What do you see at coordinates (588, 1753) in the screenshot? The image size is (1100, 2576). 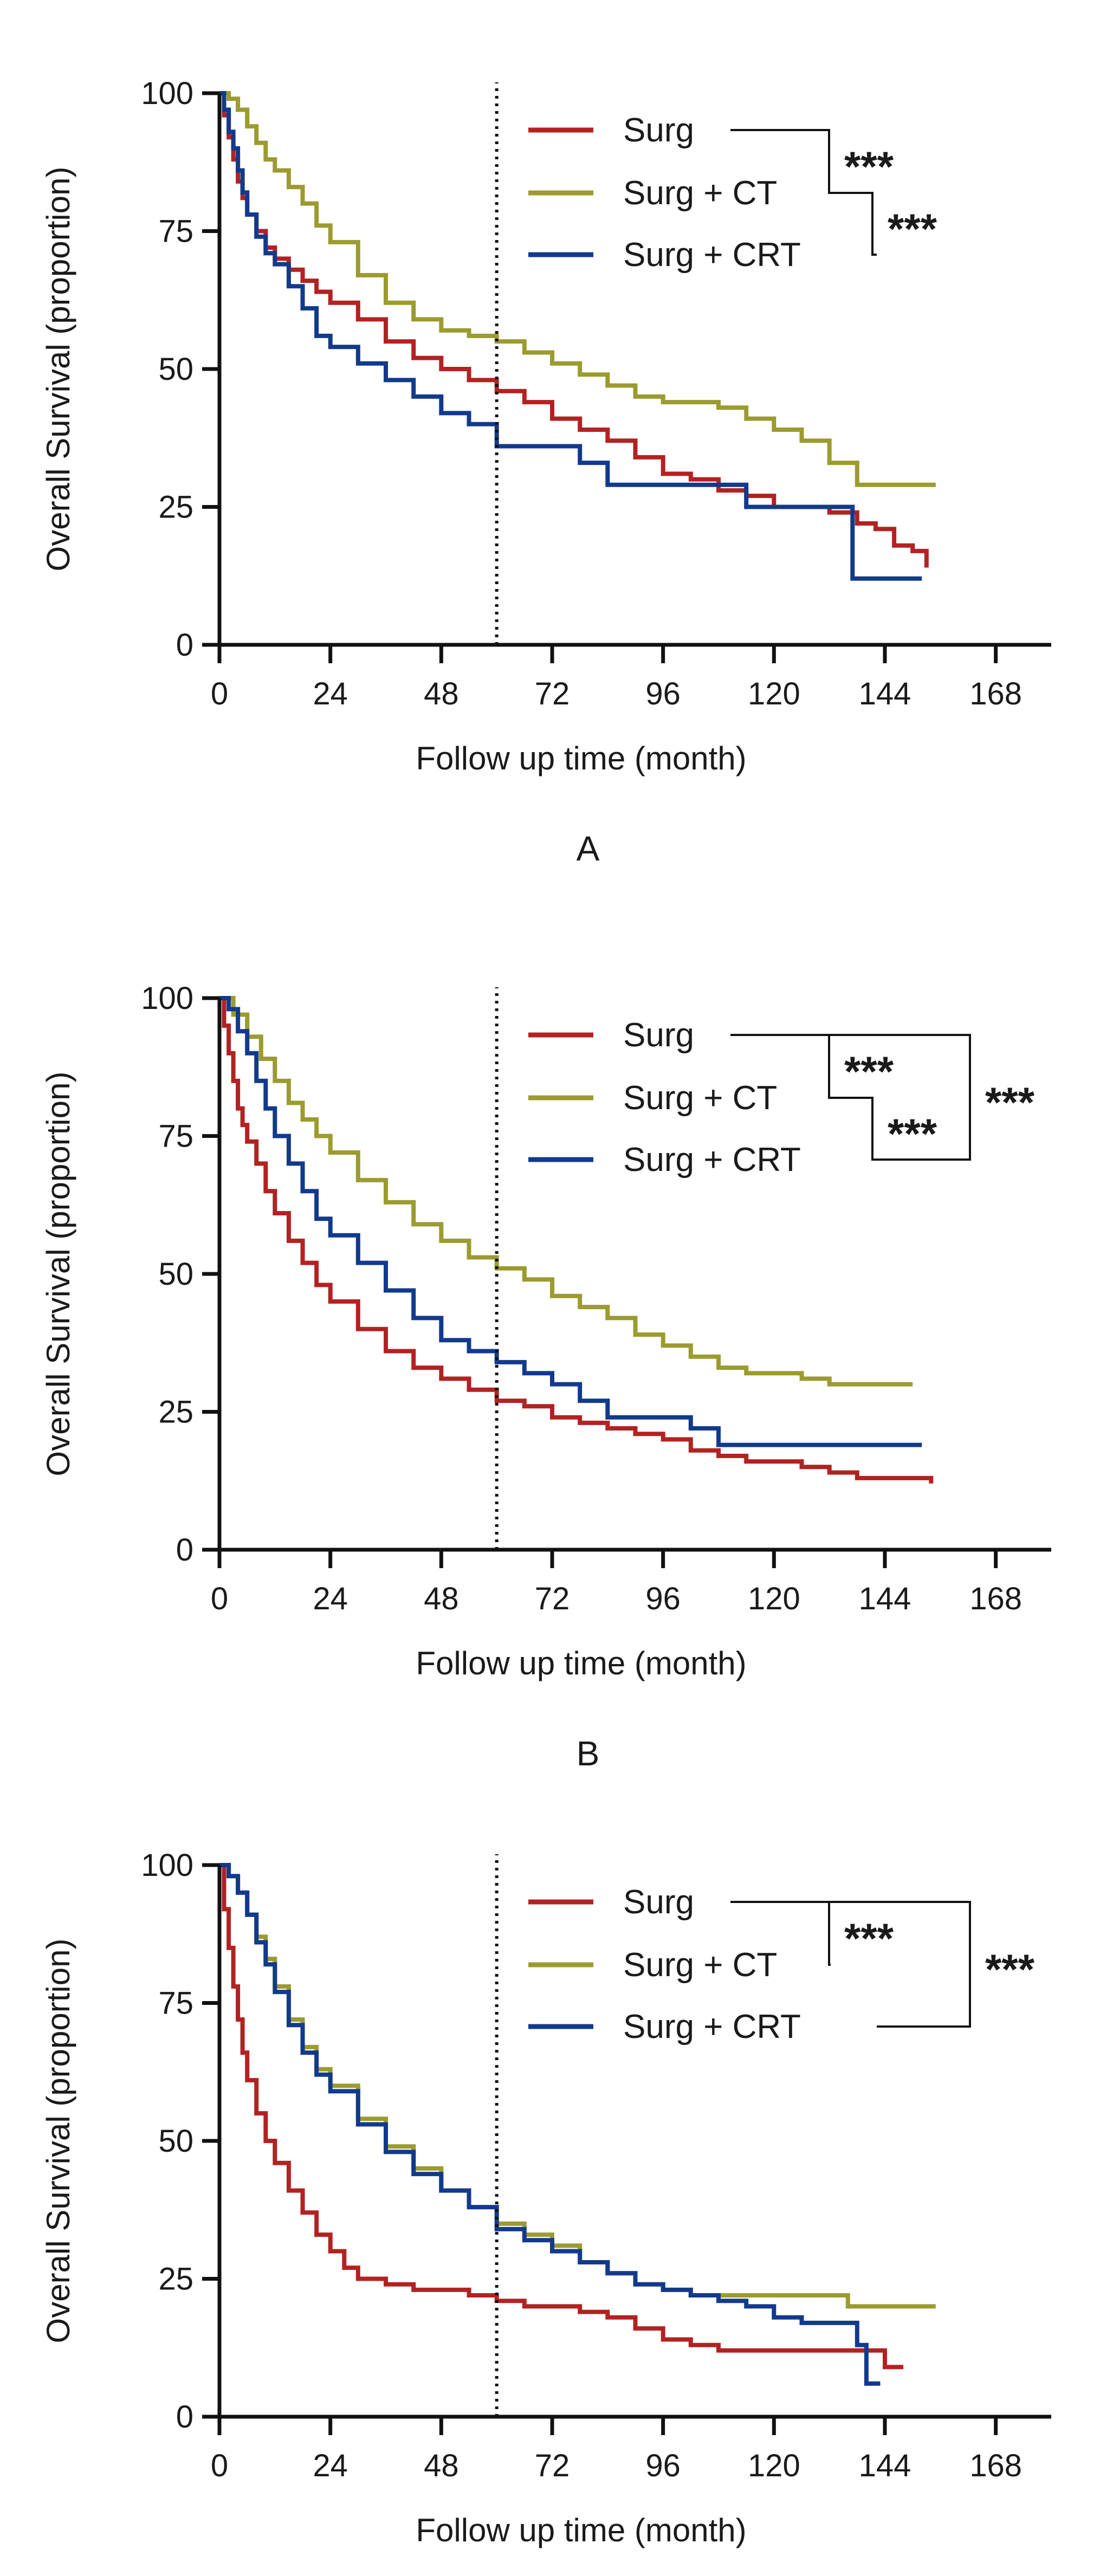 I see `panel-label: B` at bounding box center [588, 1753].